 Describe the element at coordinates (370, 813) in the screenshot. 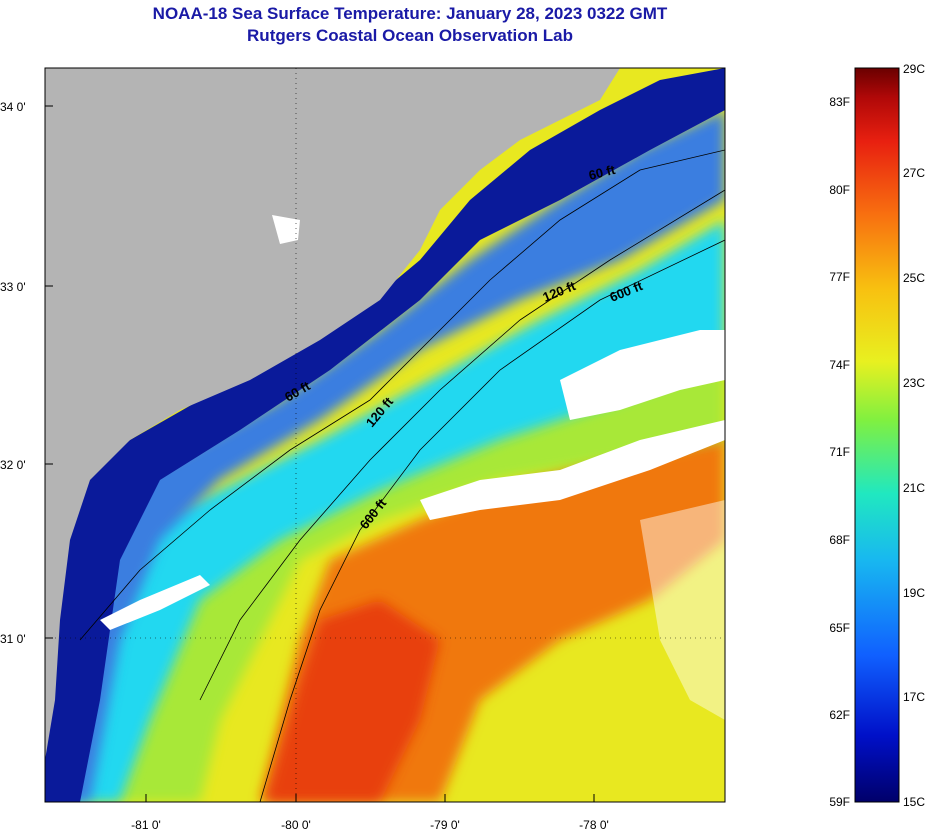

I see `lon-axis: -81 0' -80 0' -79 0' -78 0'` at that location.